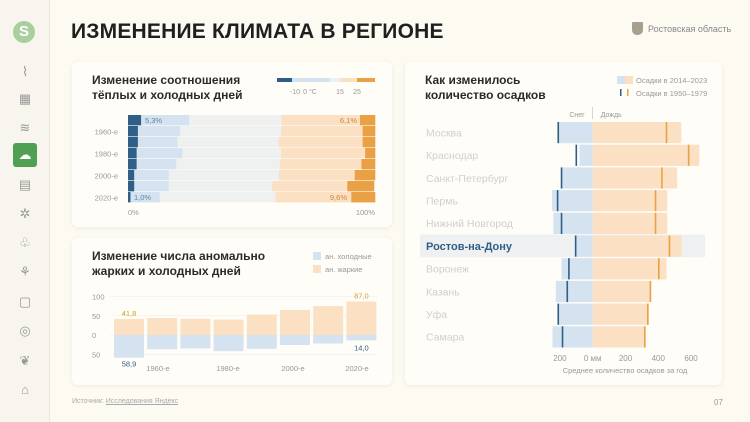 Image resolution: width=750 pixels, height=422 pixels. I want to click on city-label: Краснодар, so click(452, 156).